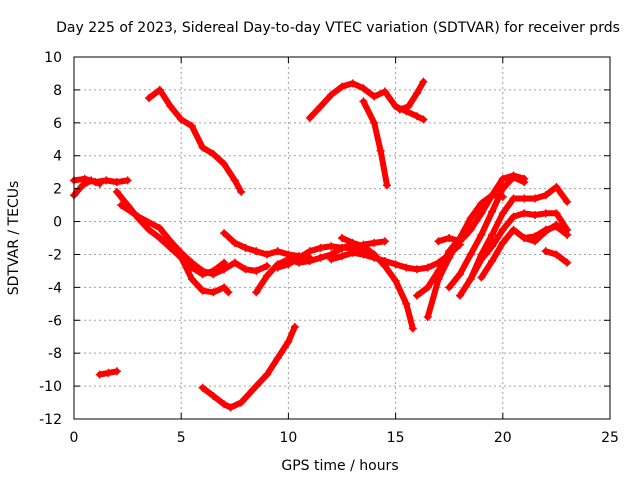 The height and width of the screenshot is (480, 640). Describe the element at coordinates (74, 438) in the screenshot. I see `x-tick-label: 0` at that location.